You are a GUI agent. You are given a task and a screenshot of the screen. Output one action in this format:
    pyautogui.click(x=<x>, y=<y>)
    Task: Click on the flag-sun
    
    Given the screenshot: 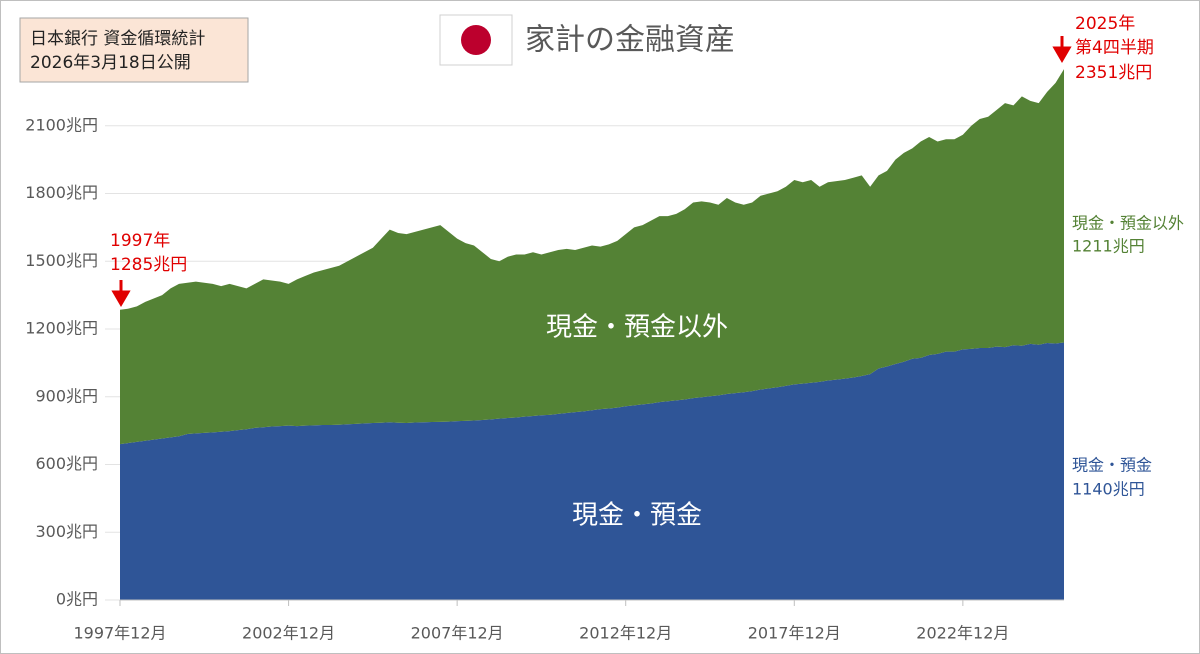 What is the action you would take?
    pyautogui.click(x=476, y=40)
    